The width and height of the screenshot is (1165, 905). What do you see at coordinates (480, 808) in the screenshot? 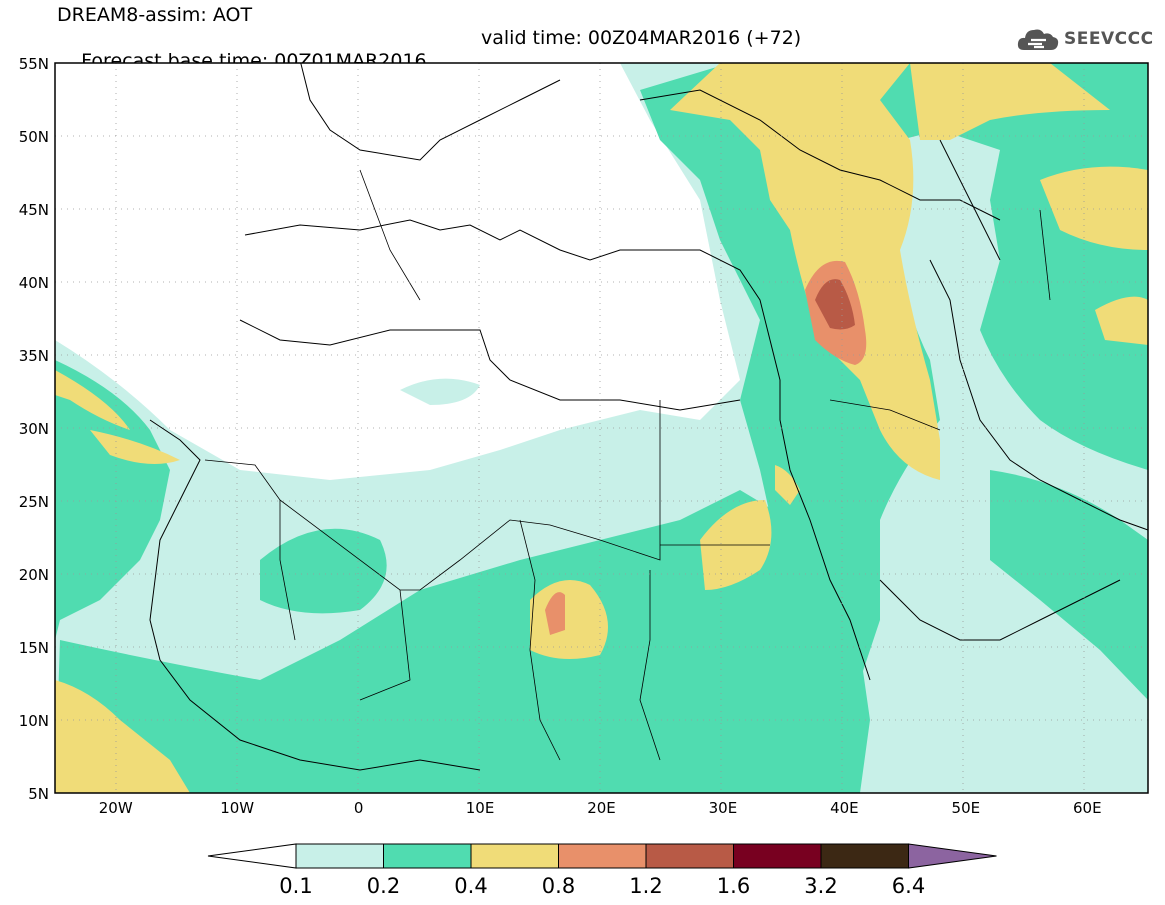
I see `lon-label: 10E` at bounding box center [480, 808].